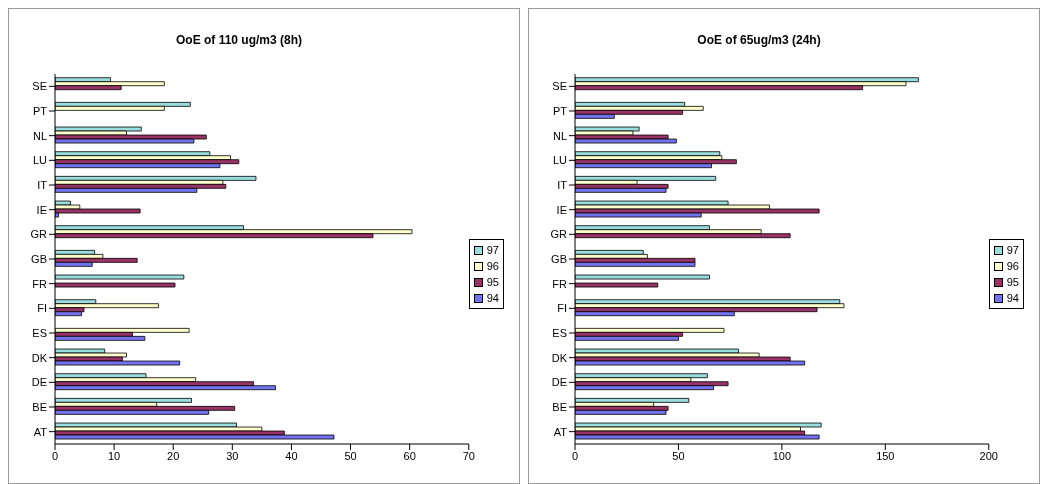  I want to click on x-tick-label: 10, so click(114, 455).